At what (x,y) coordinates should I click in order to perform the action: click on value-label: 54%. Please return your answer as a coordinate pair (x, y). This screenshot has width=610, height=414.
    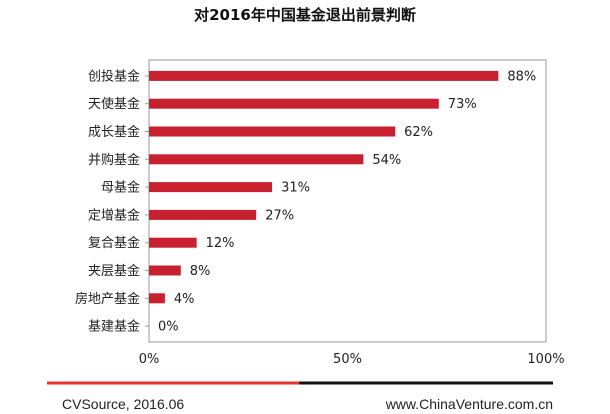
    Looking at the image, I should click on (386, 160).